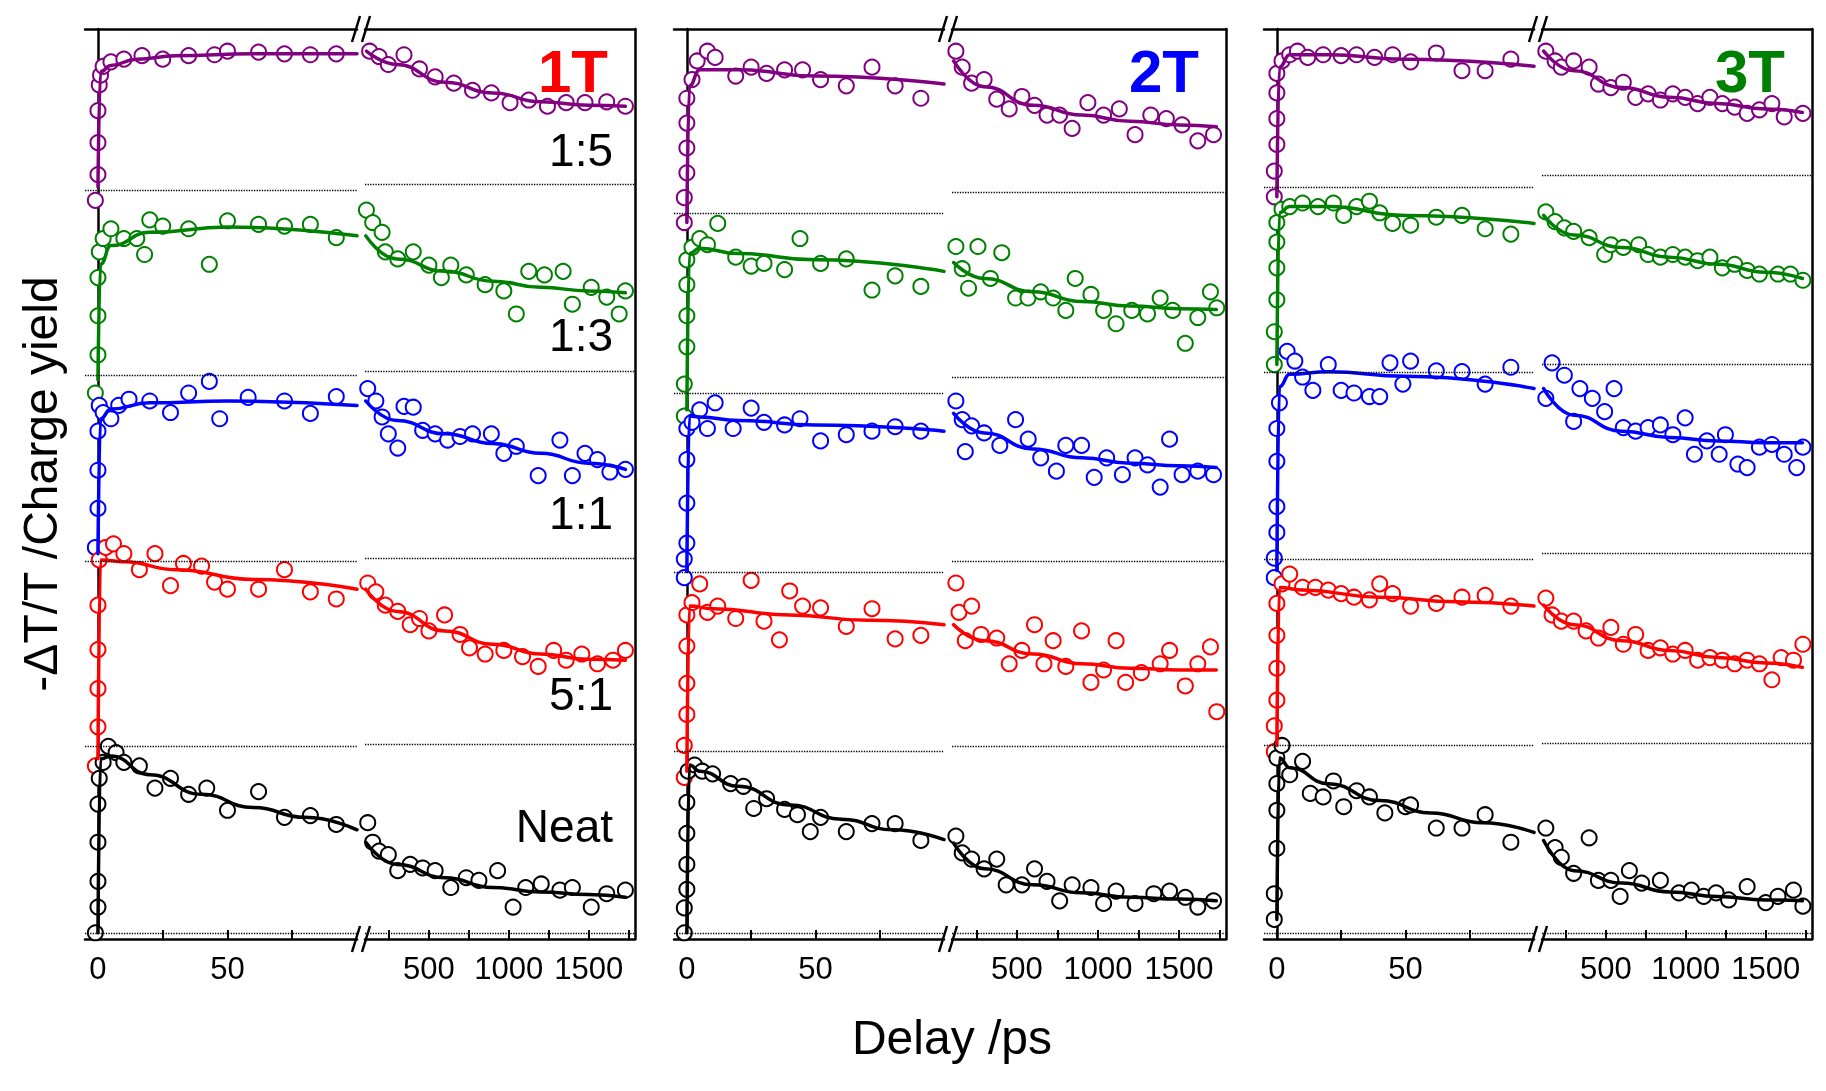 The image size is (1826, 1091). Describe the element at coordinates (1750, 71) in the screenshot. I see `chart-title: 3T` at that location.